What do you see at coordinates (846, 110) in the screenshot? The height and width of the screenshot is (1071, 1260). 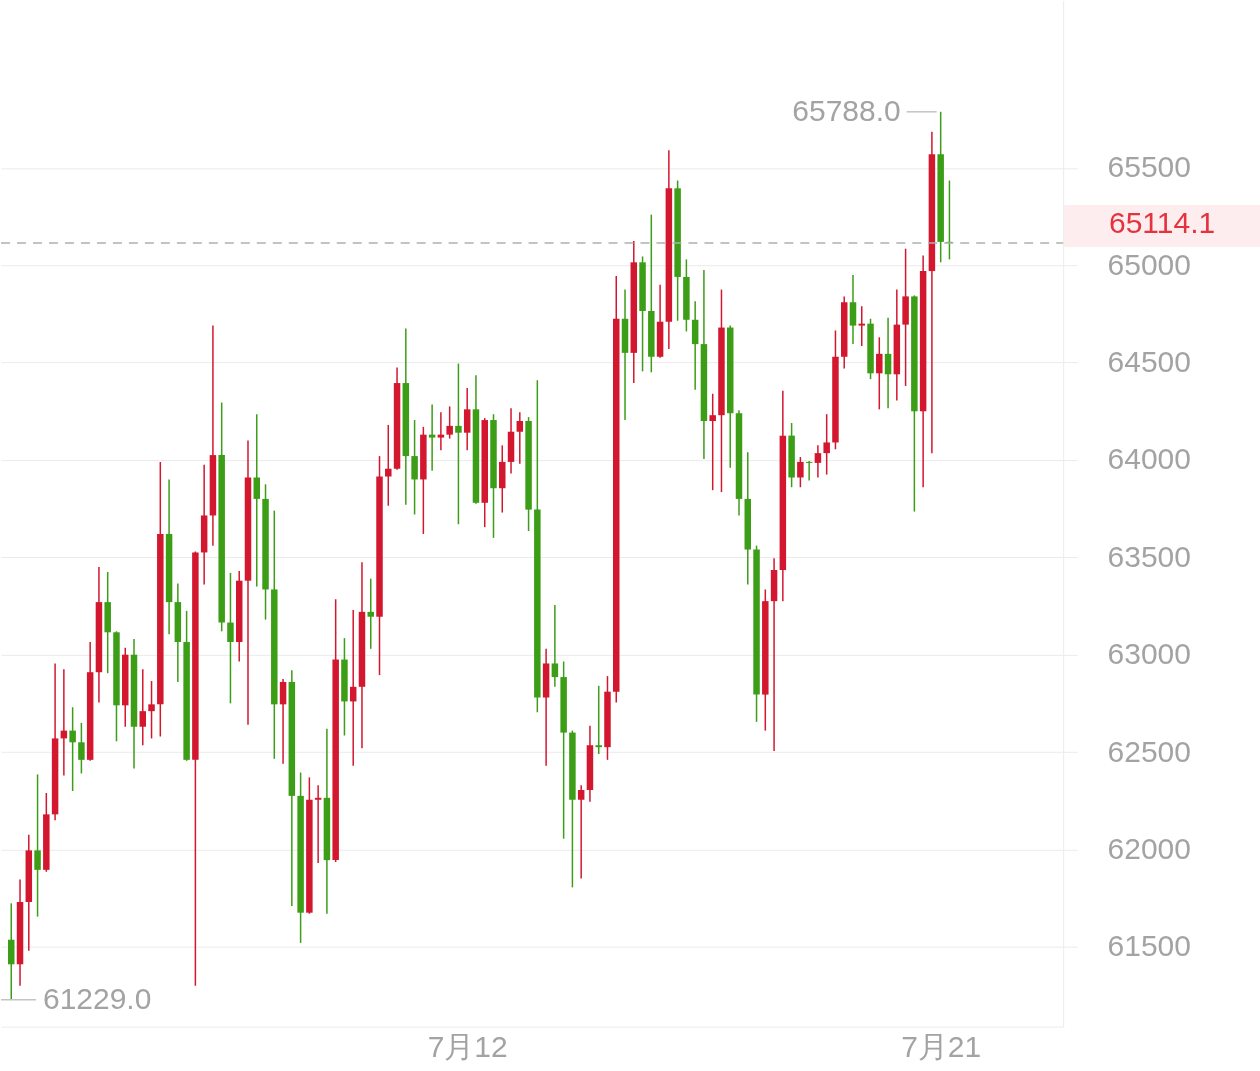 I see `annotation: 65788.0` at bounding box center [846, 110].